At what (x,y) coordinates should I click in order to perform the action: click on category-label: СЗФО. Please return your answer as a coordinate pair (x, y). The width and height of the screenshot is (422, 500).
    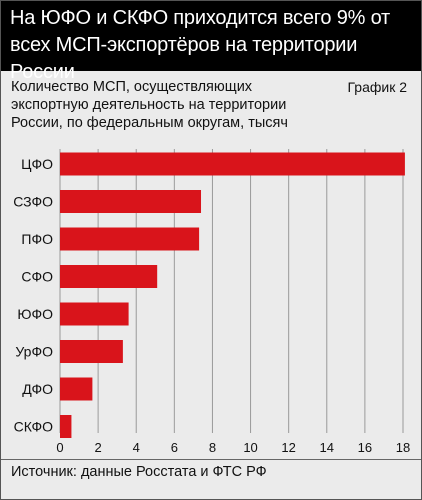
    Looking at the image, I should click on (33, 202).